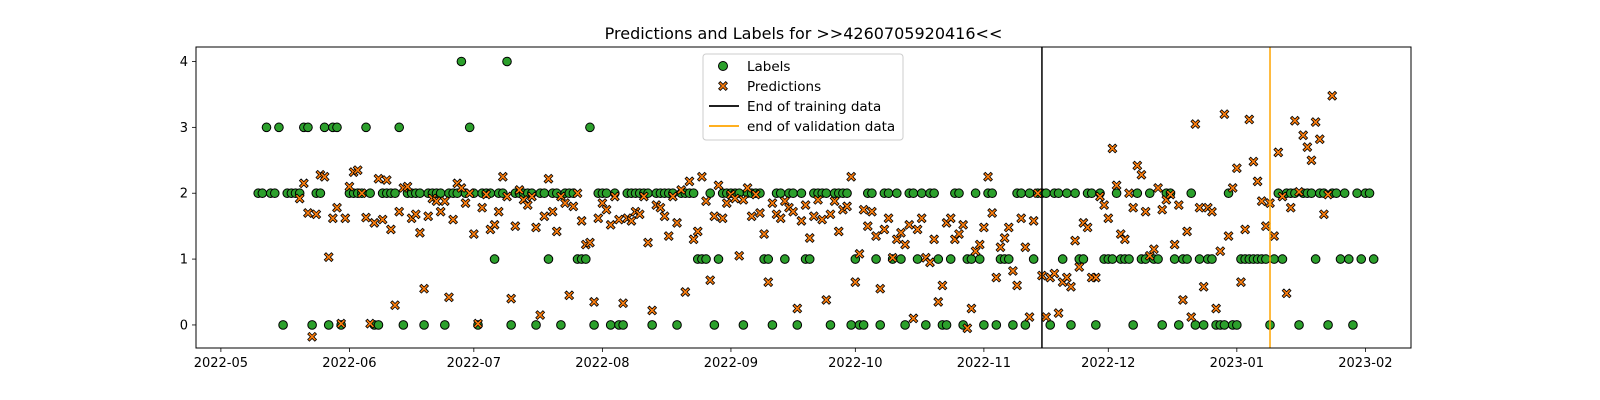 The width and height of the screenshot is (1600, 400). I want to click on y-tick-label: 3, so click(184, 128).